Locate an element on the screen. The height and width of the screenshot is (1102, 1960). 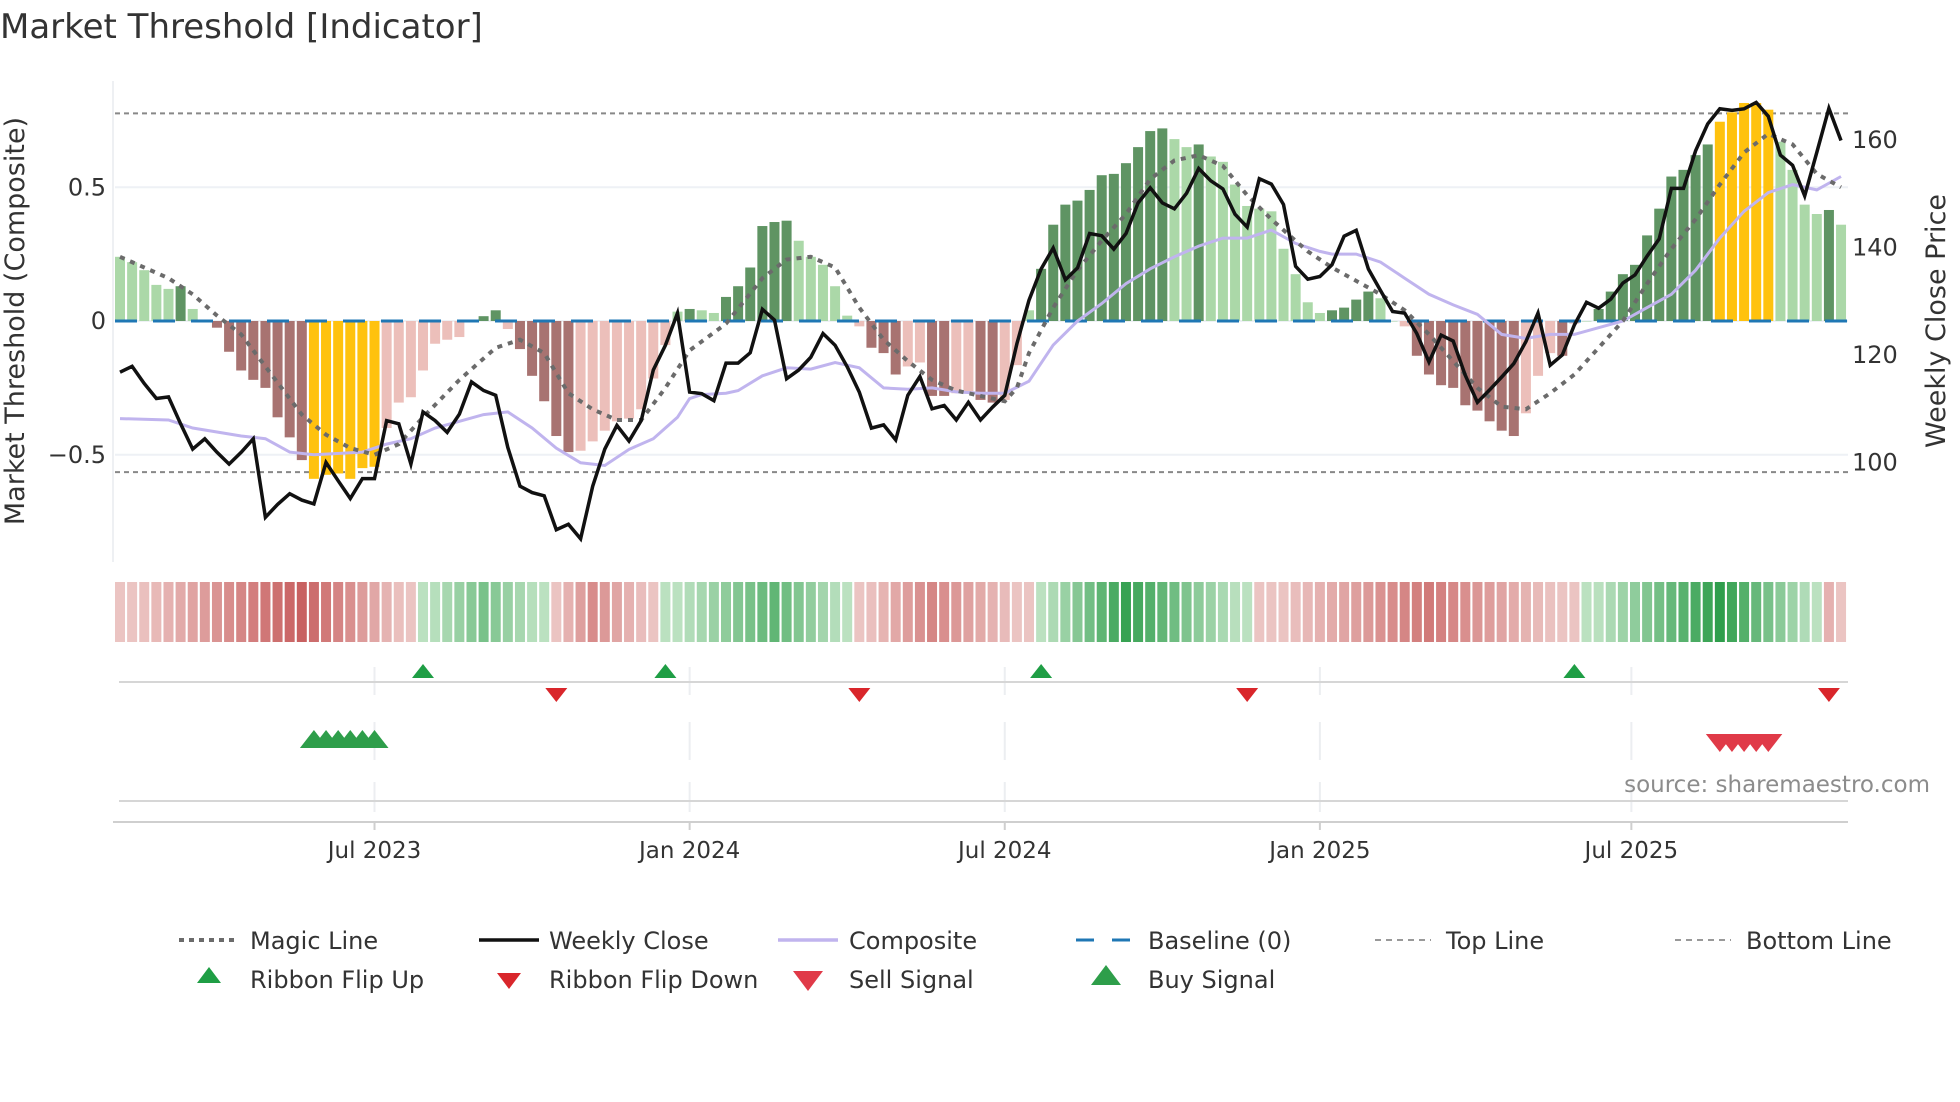
legend-item: Buy Signal is located at coordinates (1183, 979).